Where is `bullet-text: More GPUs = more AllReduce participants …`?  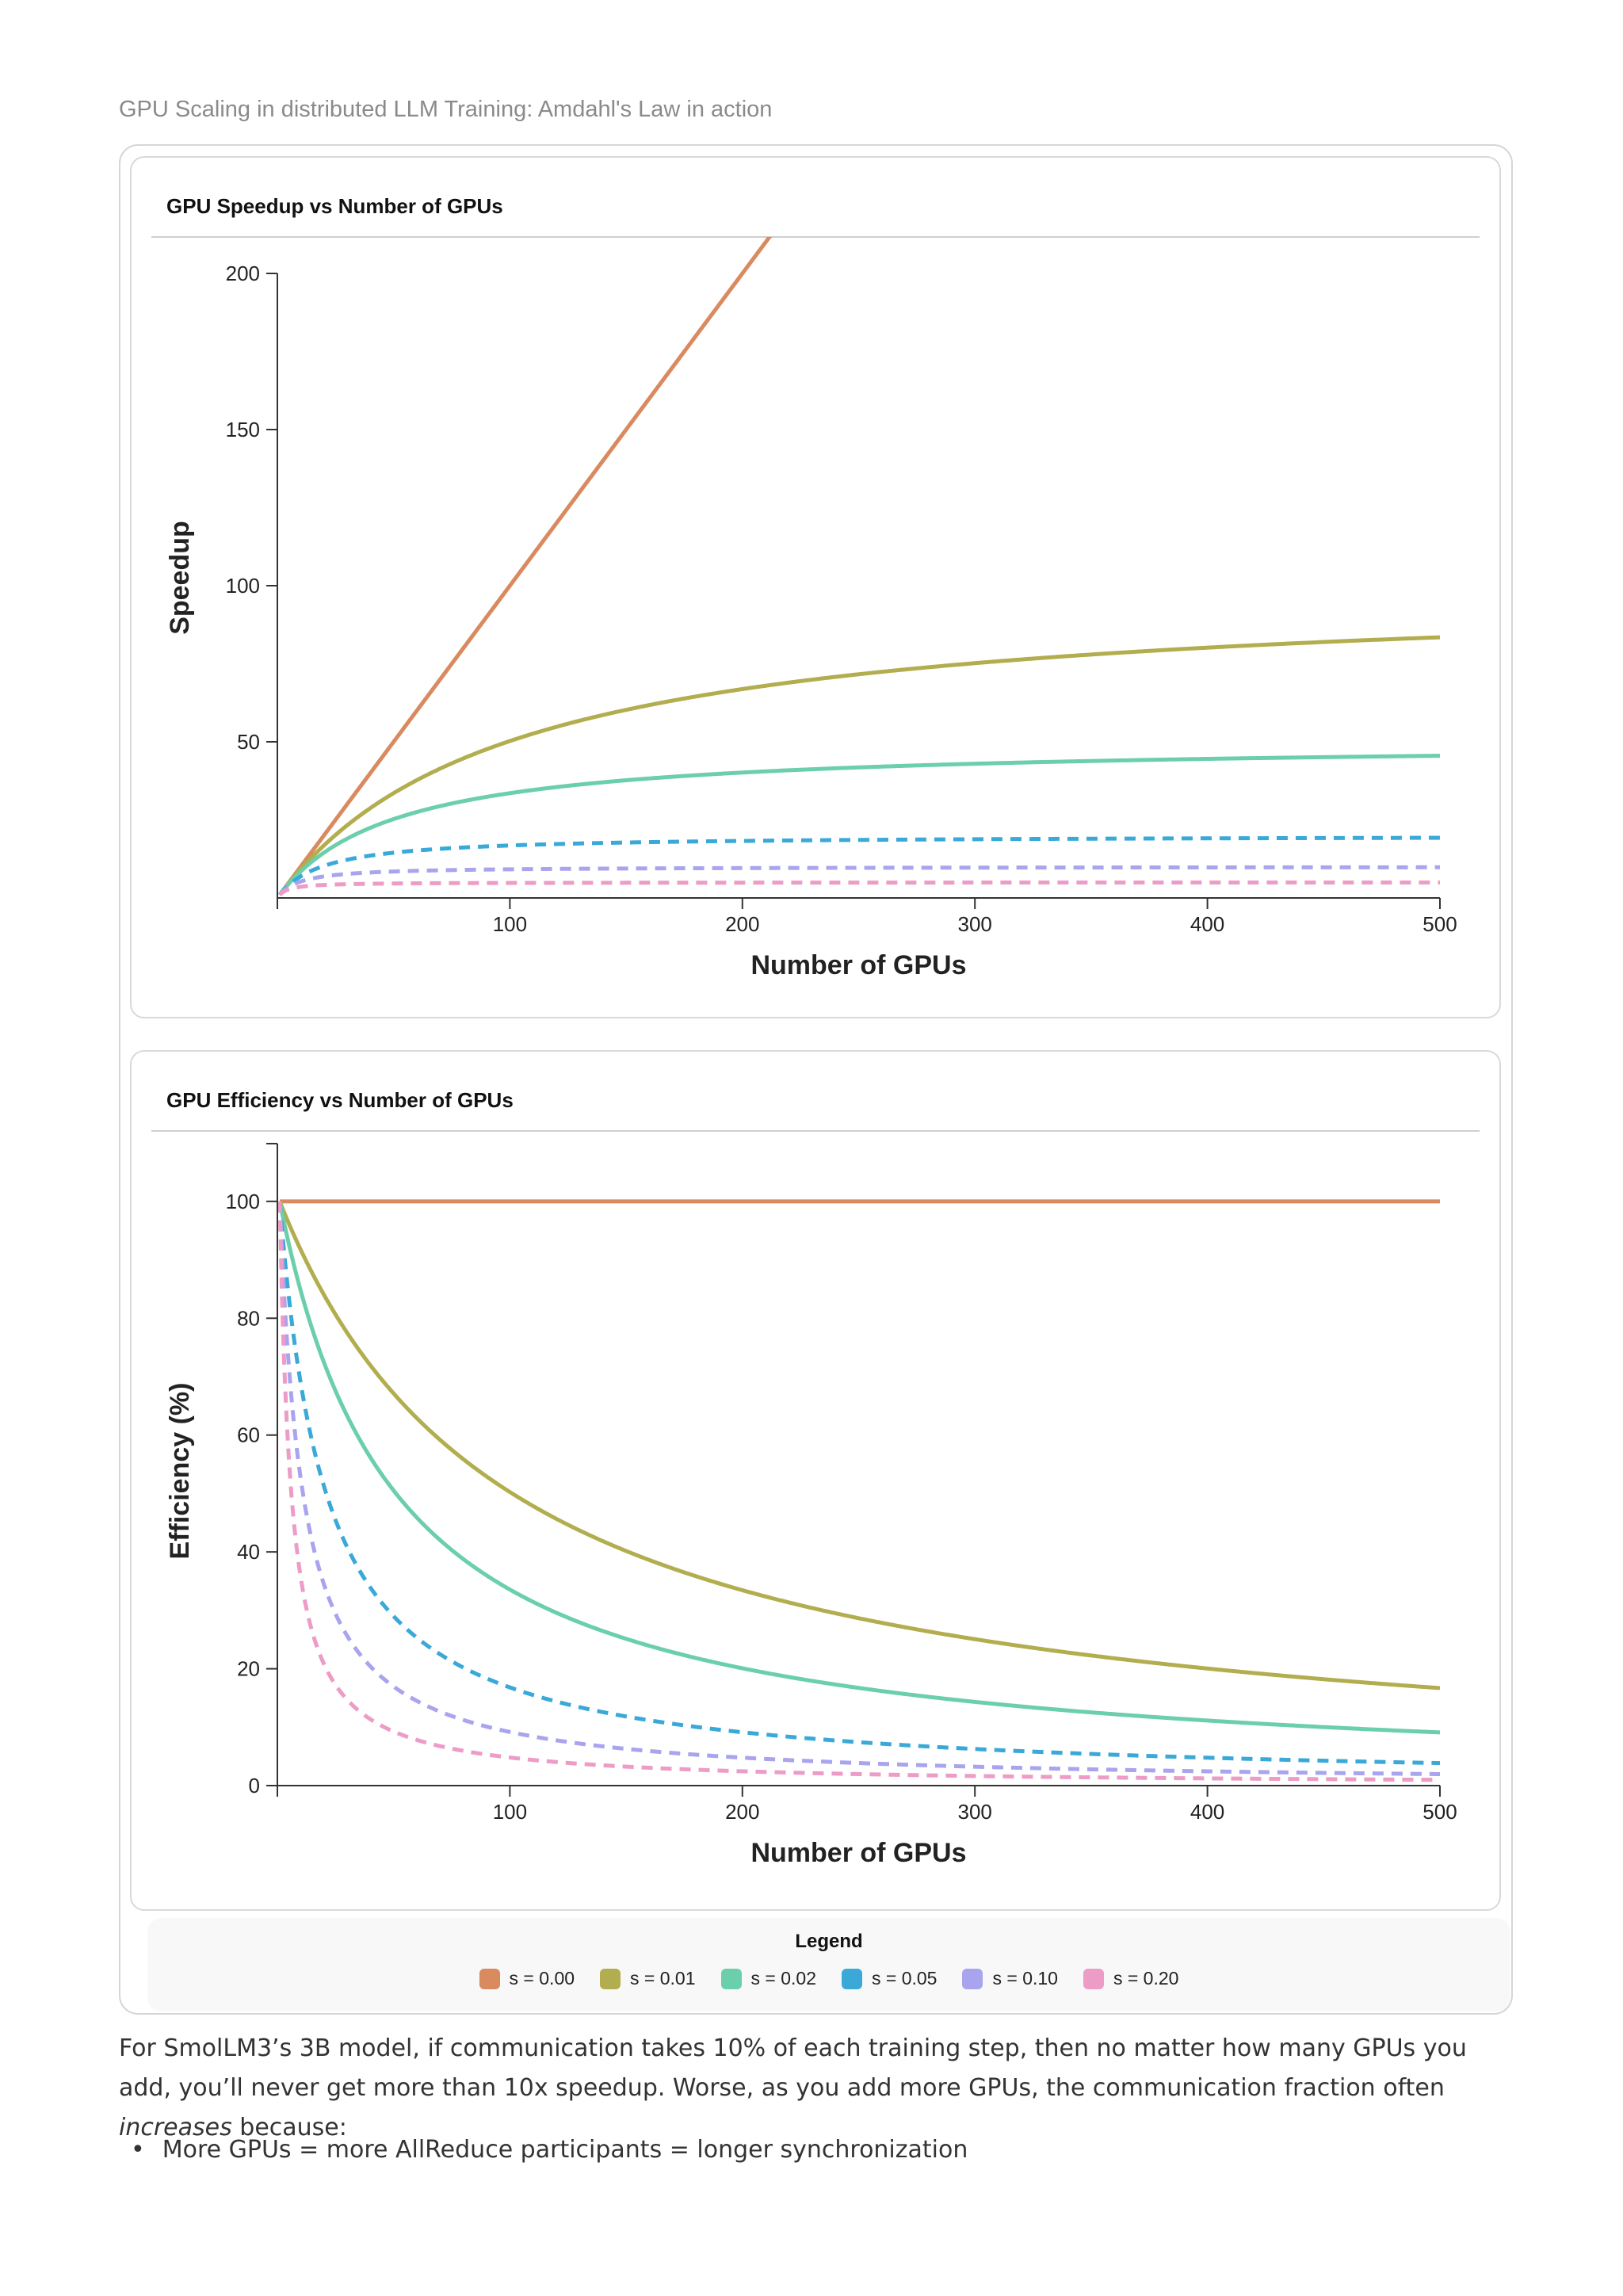
bullet-text: More GPUs = more AllReduce participants … is located at coordinates (565, 2150).